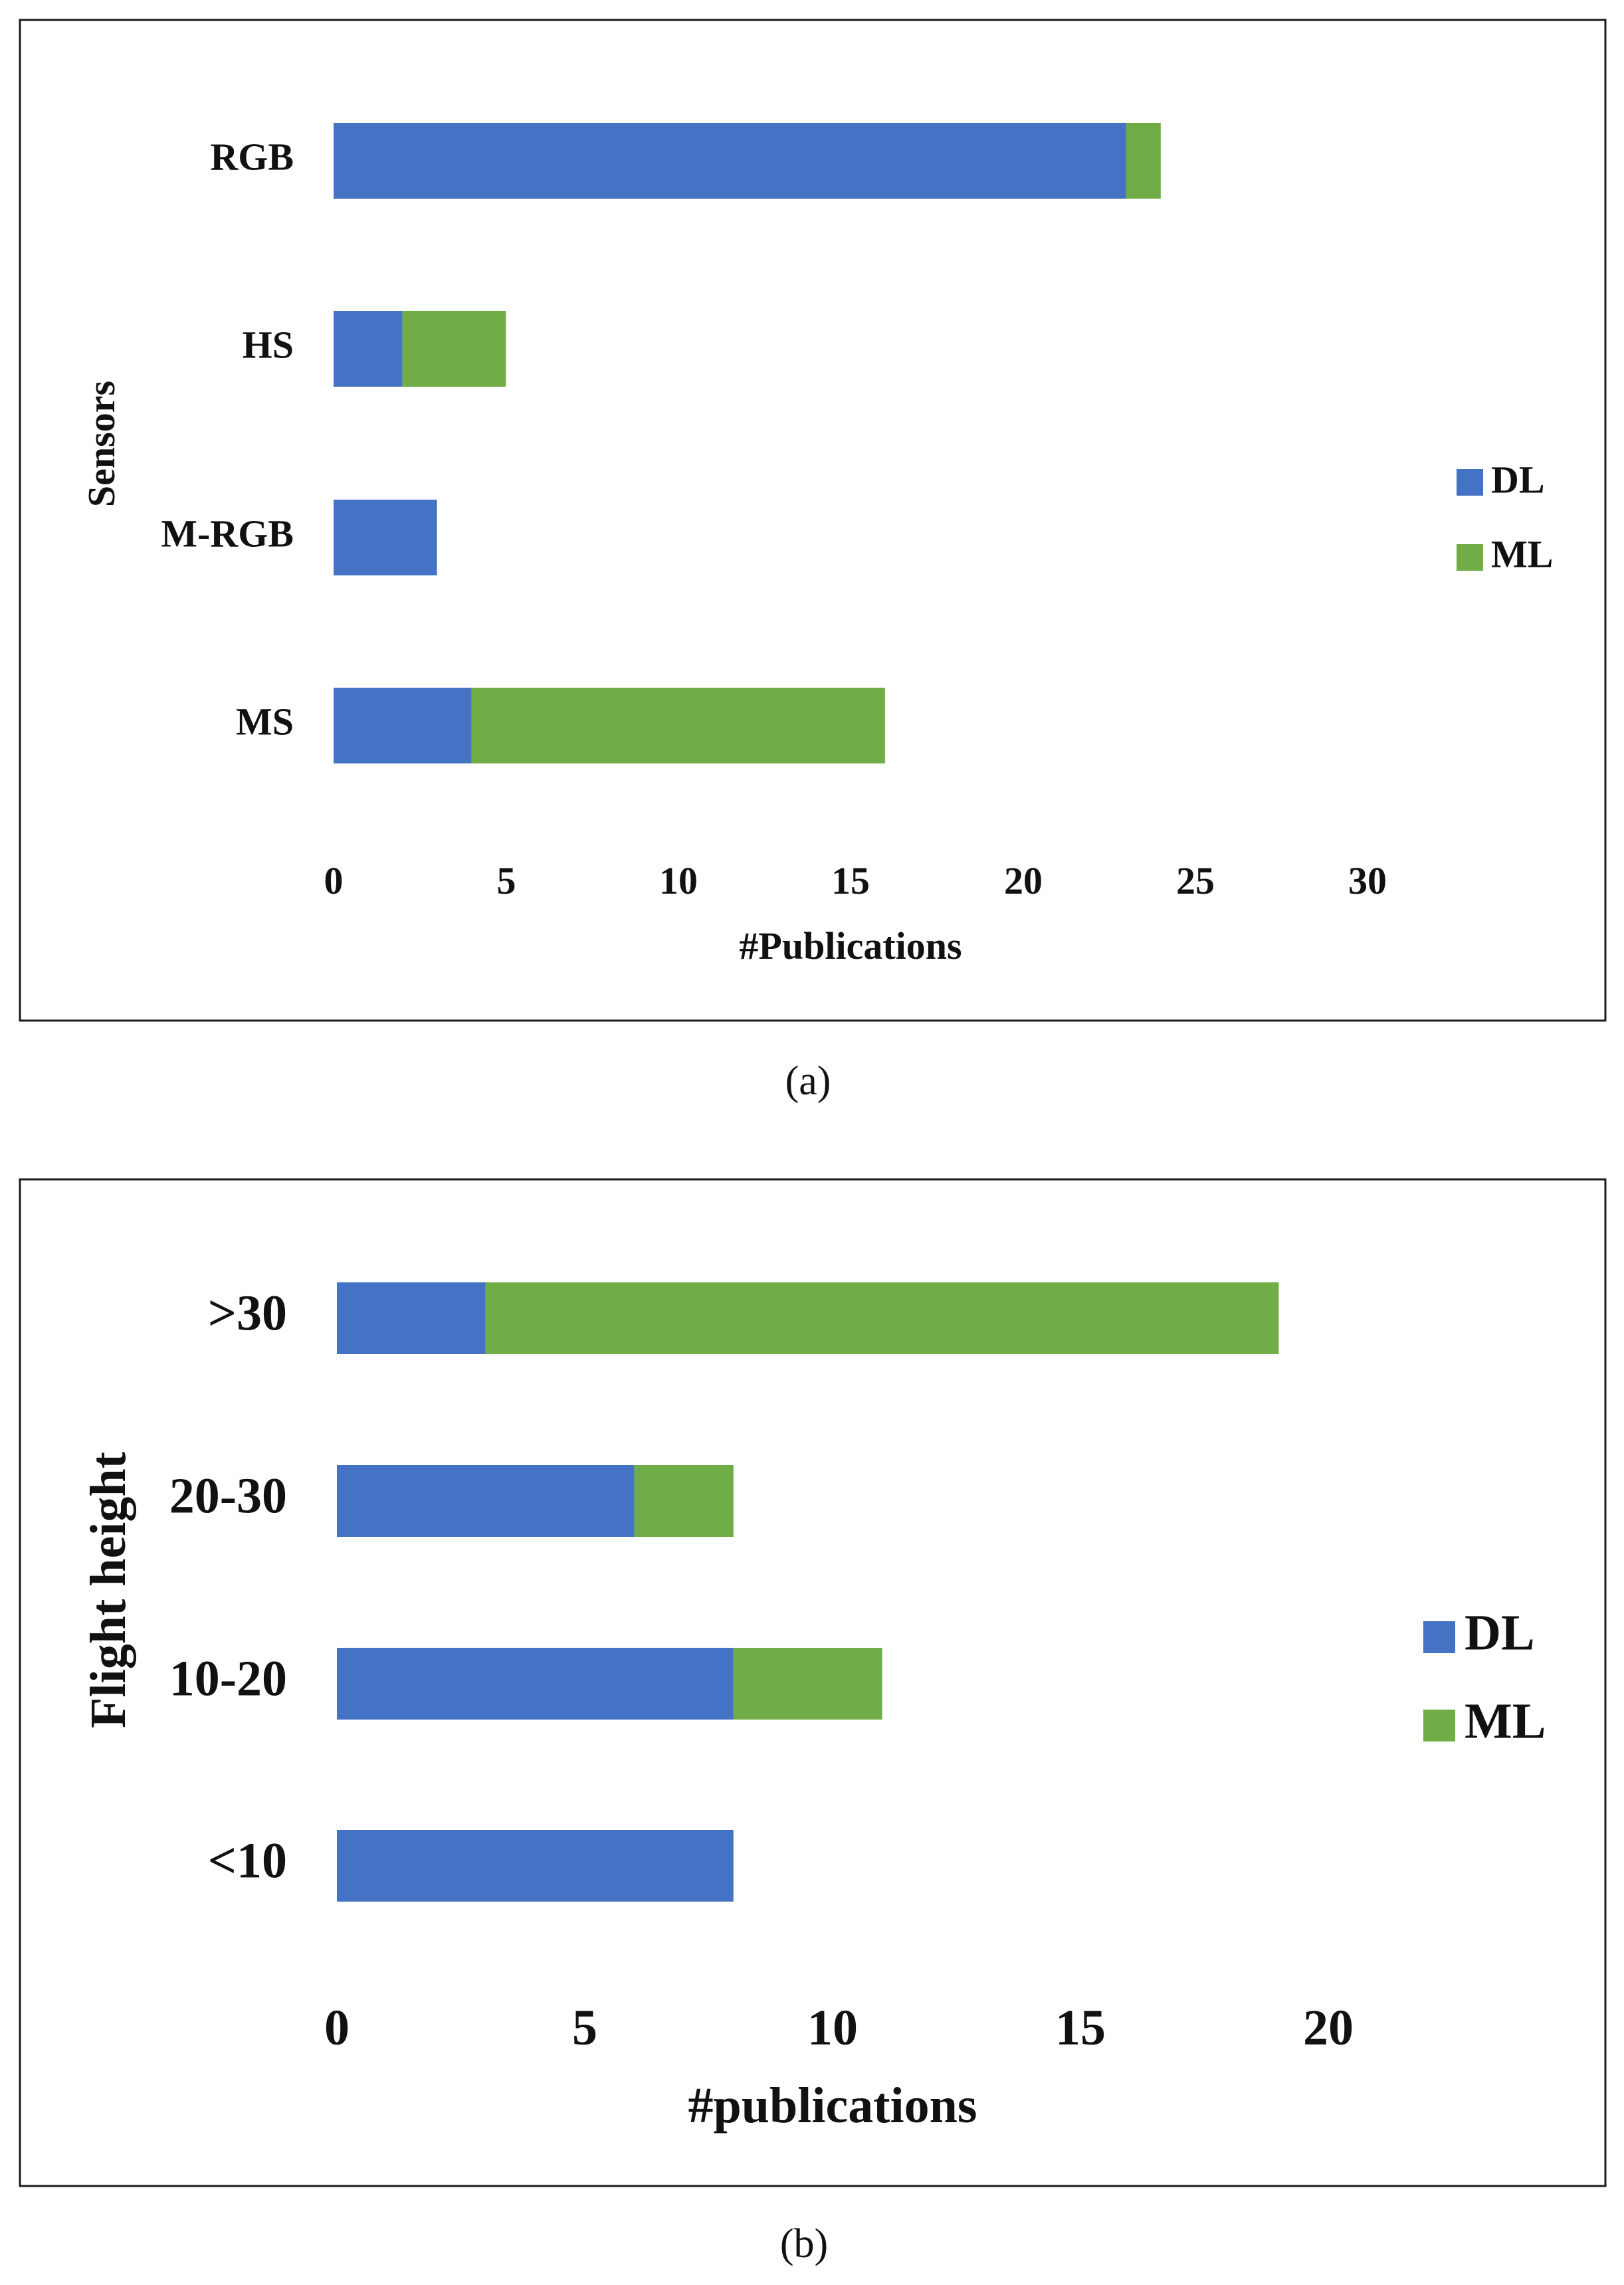  I want to click on chart-b-x-tick-label: 5, so click(584, 2028).